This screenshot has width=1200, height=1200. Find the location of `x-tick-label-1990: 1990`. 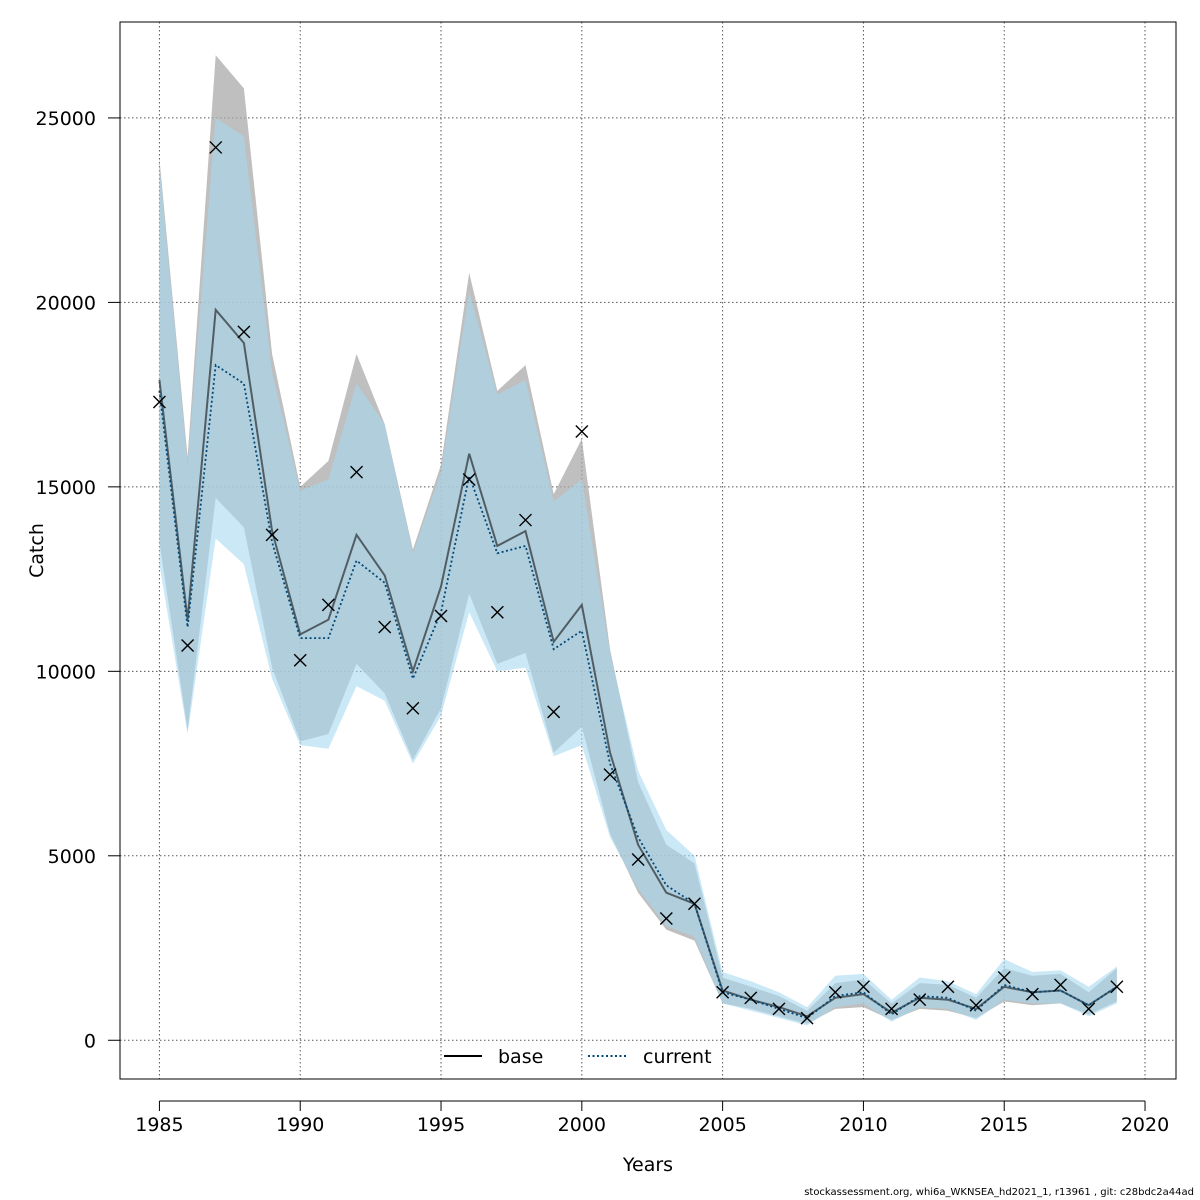

x-tick-label-1990: 1990 is located at coordinates (300, 1125).